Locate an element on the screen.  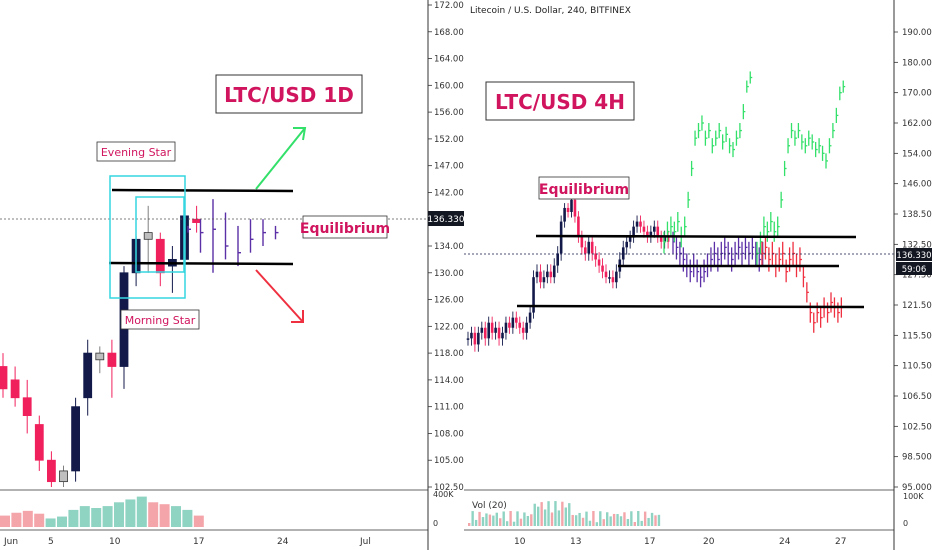
right-title-box is located at coordinates (560, 101).